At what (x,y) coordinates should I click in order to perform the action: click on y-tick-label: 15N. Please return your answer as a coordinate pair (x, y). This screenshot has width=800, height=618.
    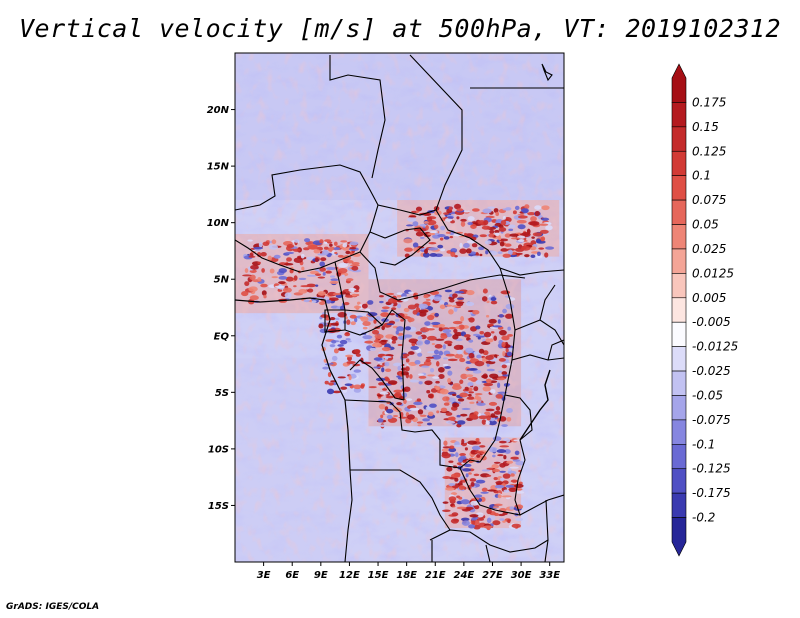
    Looking at the image, I should click on (218, 167).